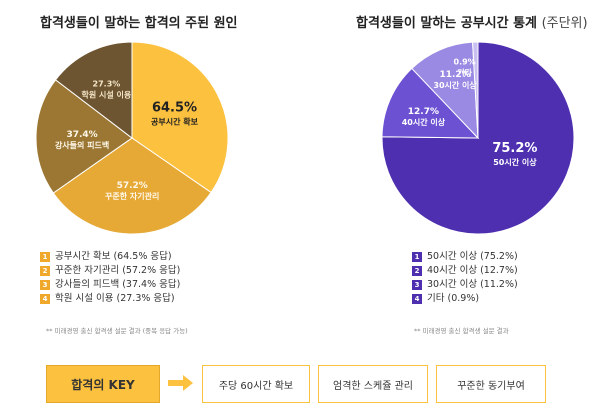 The image size is (600, 418). What do you see at coordinates (453, 298) in the screenshot?
I see `legend-label: 기타 (0.9%)` at bounding box center [453, 298].